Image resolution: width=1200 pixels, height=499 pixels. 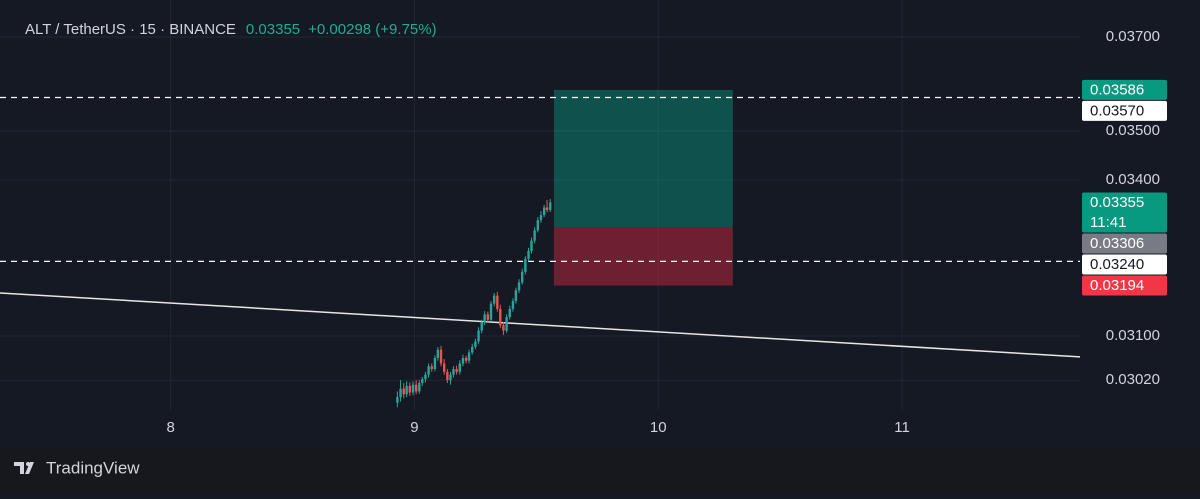 What do you see at coordinates (1117, 89) in the screenshot?
I see `price-label-text: 0.03586` at bounding box center [1117, 89].